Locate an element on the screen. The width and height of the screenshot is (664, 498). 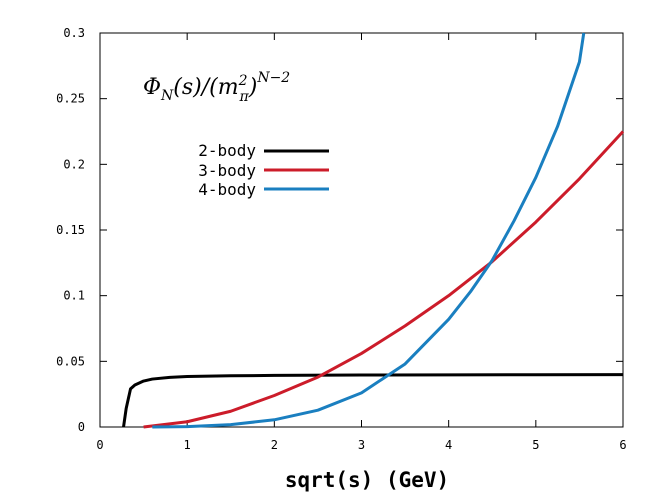
x-tick-label: 0 is located at coordinates (99, 445).